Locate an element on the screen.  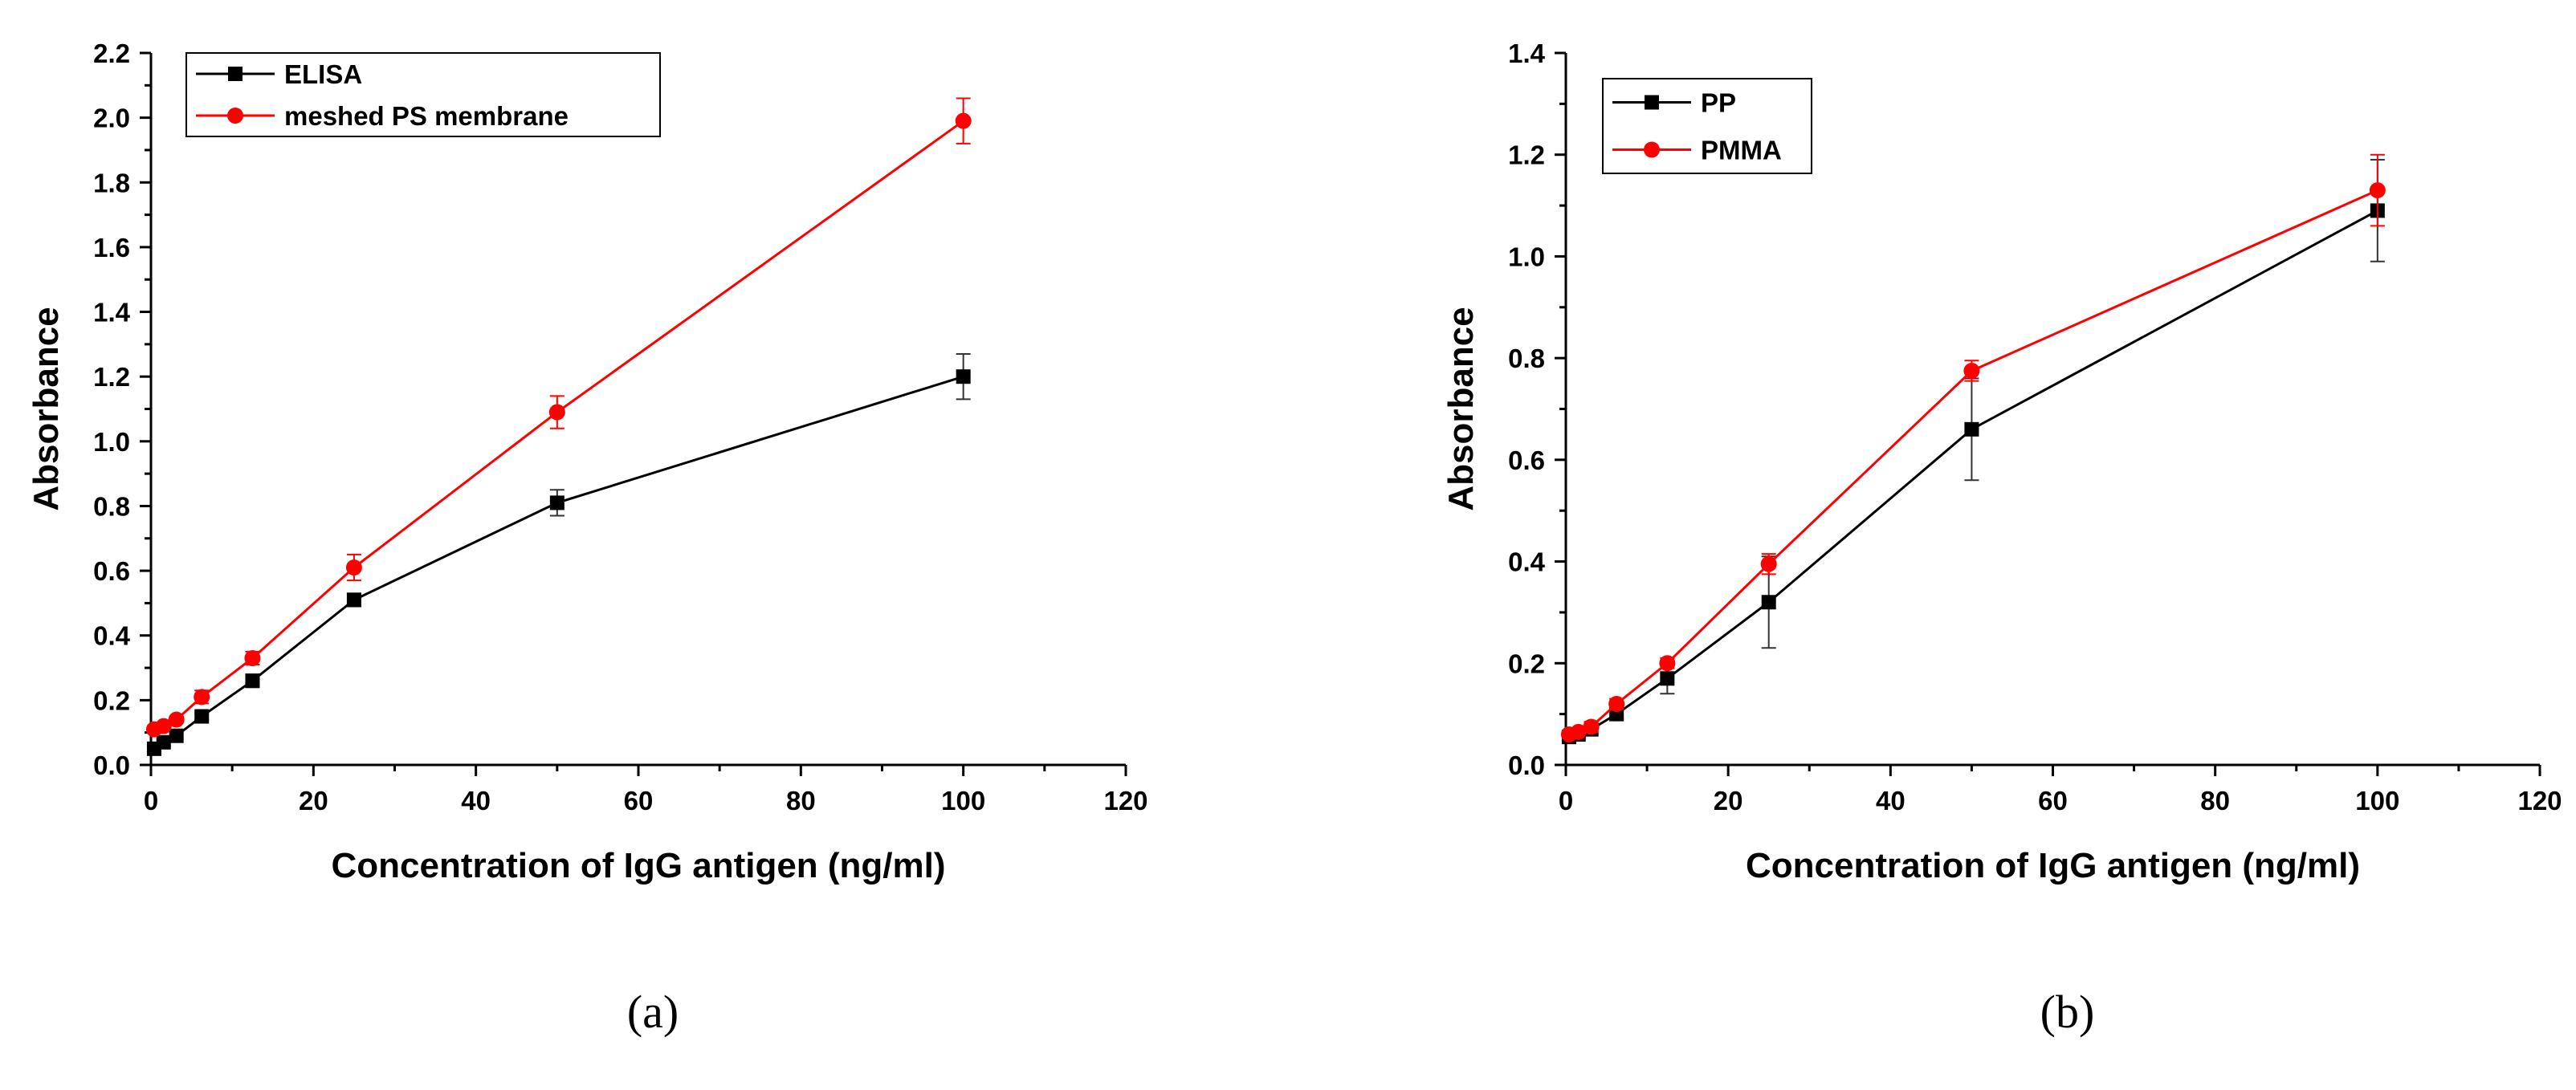
y-tick-label: 1.8 is located at coordinates (111, 182).